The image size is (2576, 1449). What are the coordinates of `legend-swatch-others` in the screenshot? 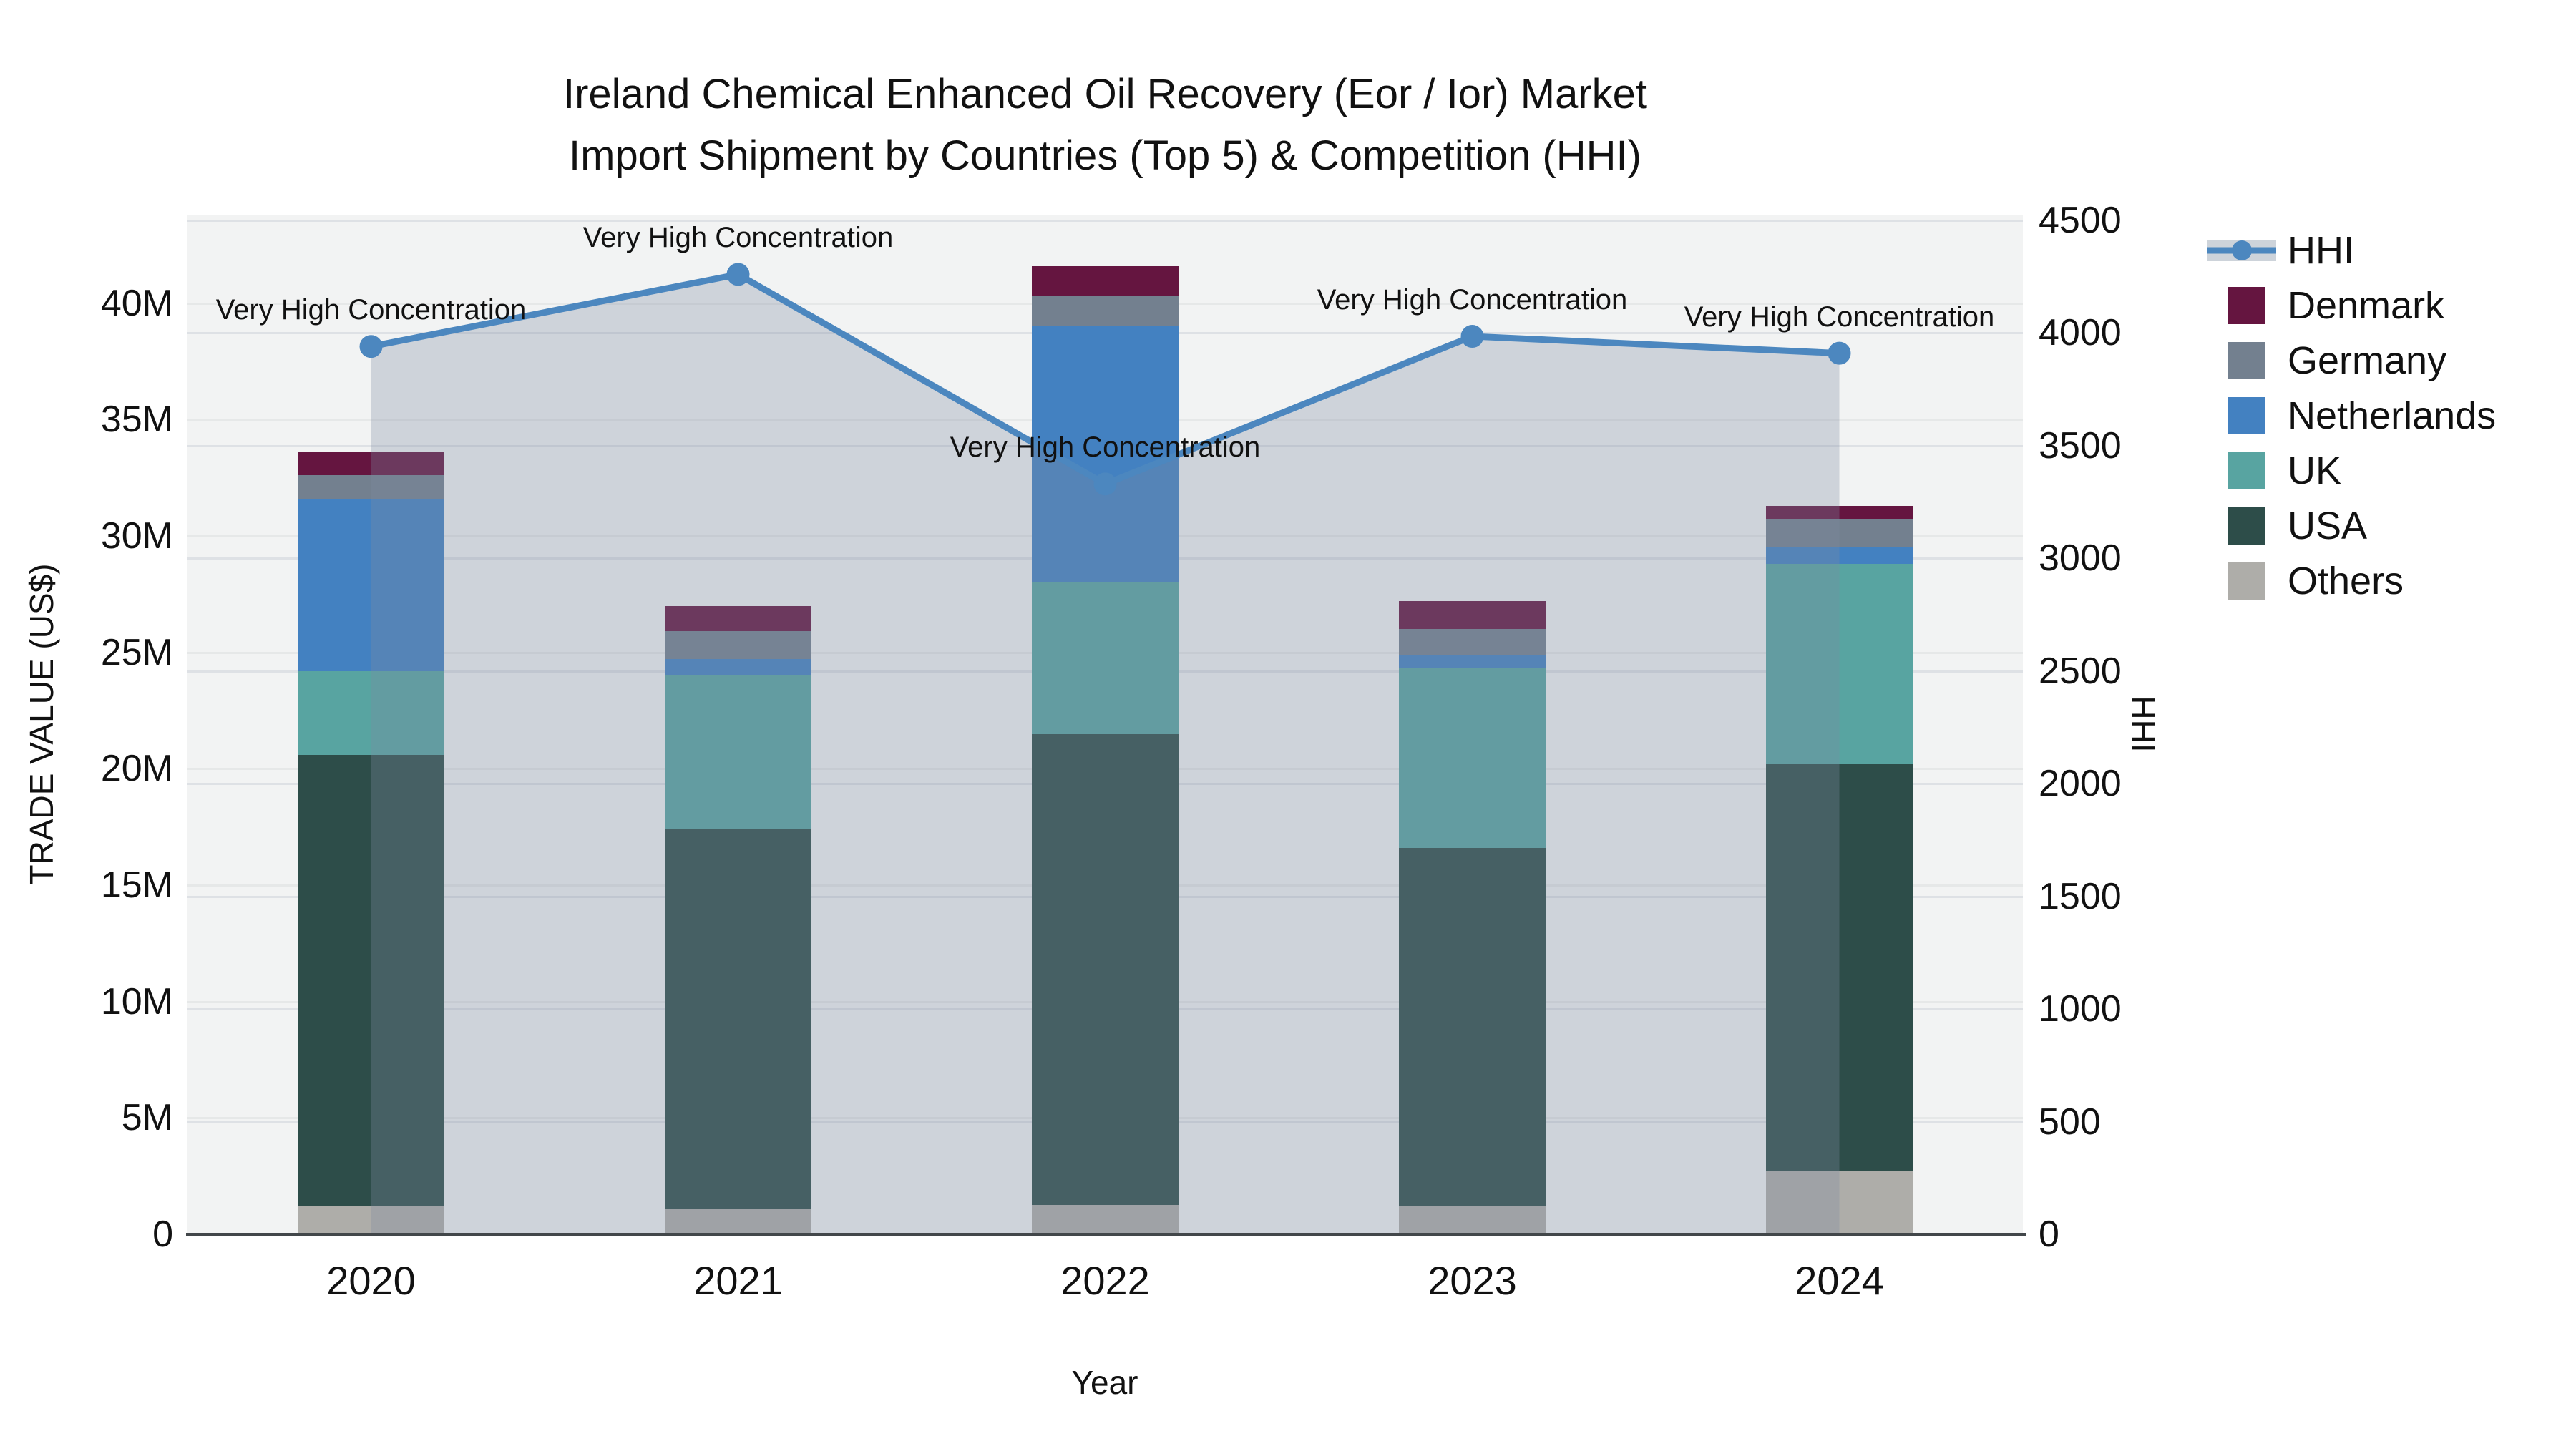 It's located at (2246, 581).